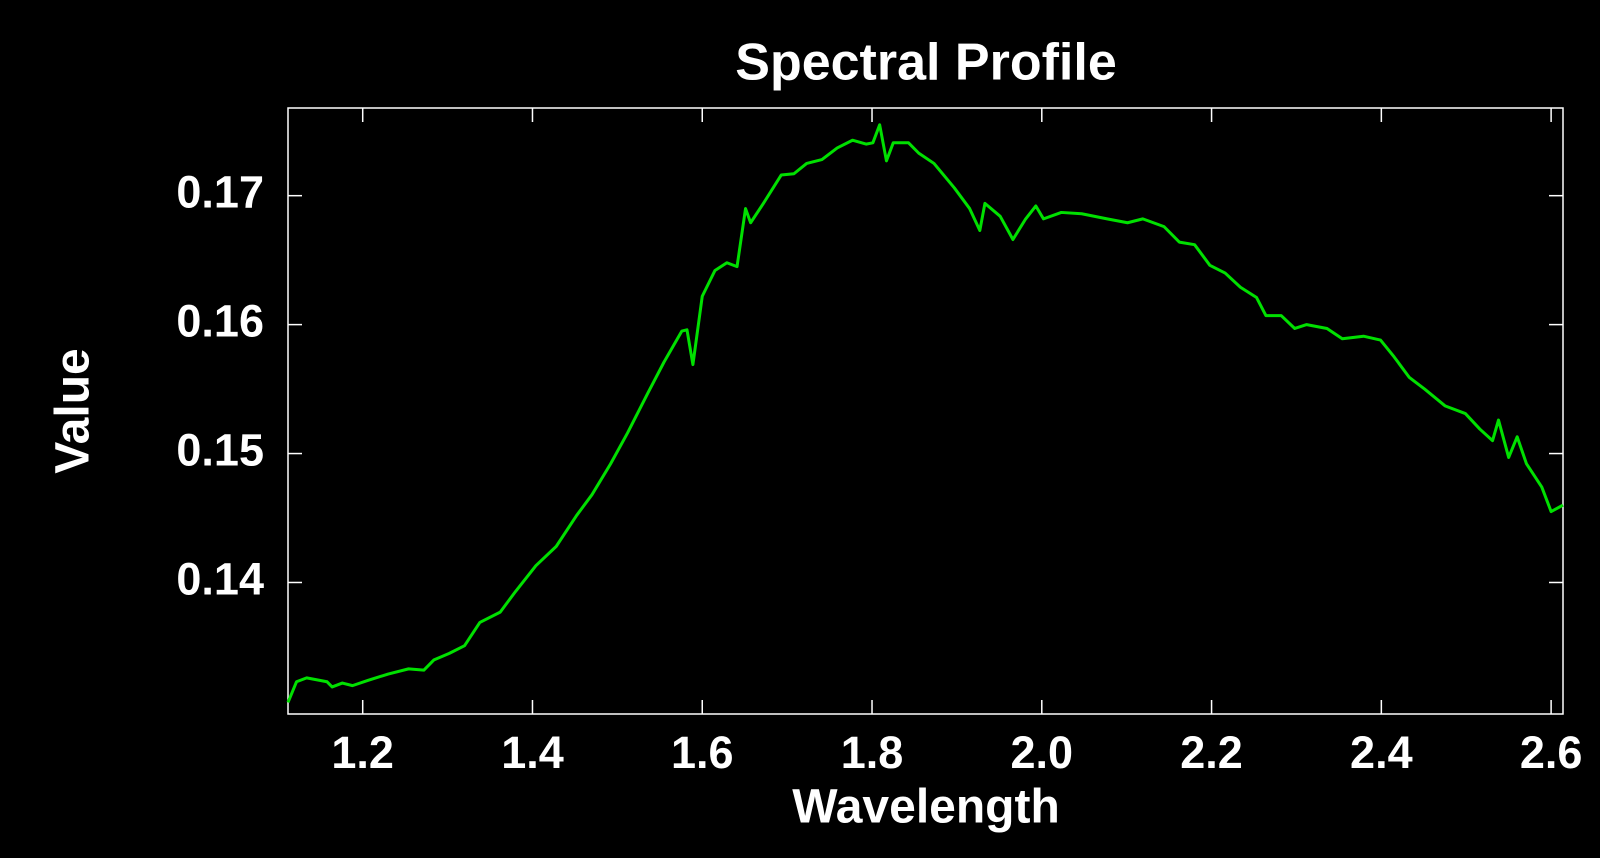 The height and width of the screenshot is (858, 1600). I want to click on x-tick-label: 1.4, so click(532, 752).